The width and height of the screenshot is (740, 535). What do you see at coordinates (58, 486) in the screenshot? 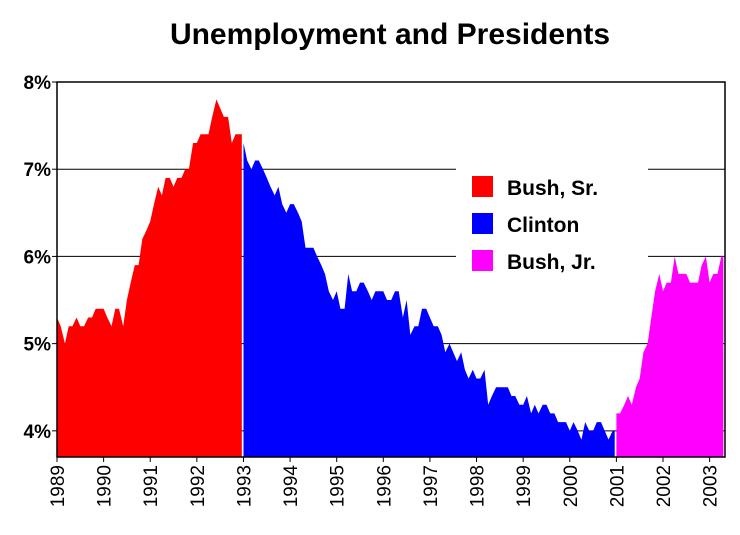
I see `x-tick-label-1989: 1989` at bounding box center [58, 486].